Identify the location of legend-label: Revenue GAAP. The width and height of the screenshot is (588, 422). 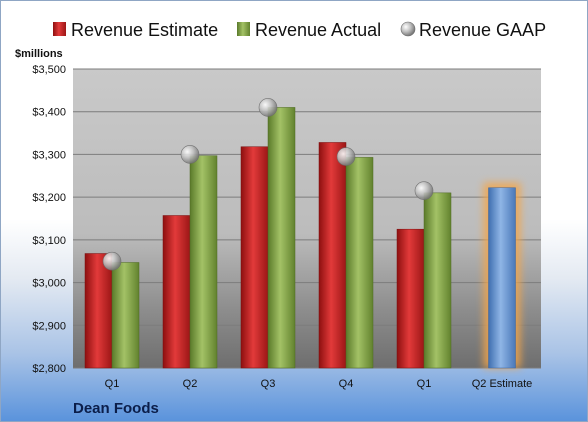
(482, 30).